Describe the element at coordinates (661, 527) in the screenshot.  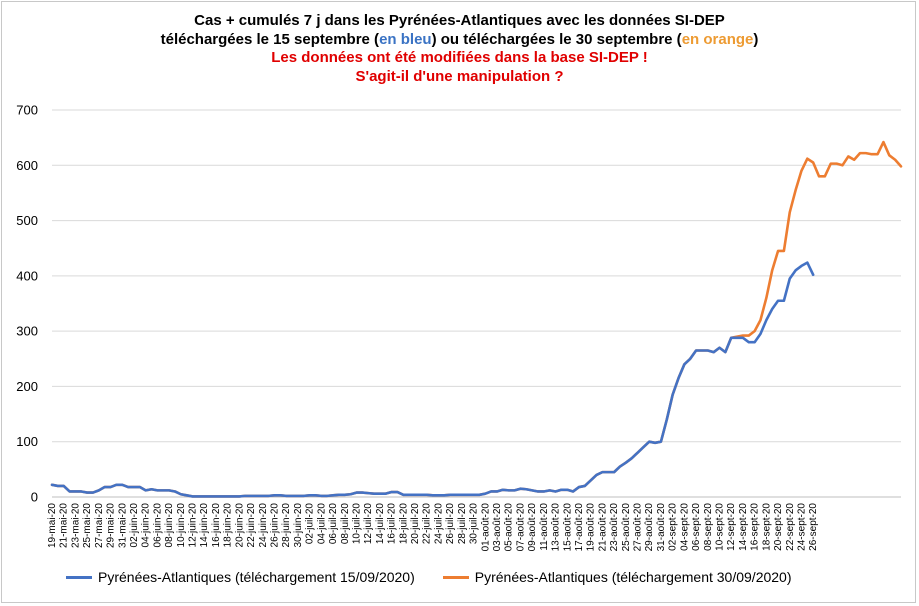
I see `x-tick-label: 31-août-20` at that location.